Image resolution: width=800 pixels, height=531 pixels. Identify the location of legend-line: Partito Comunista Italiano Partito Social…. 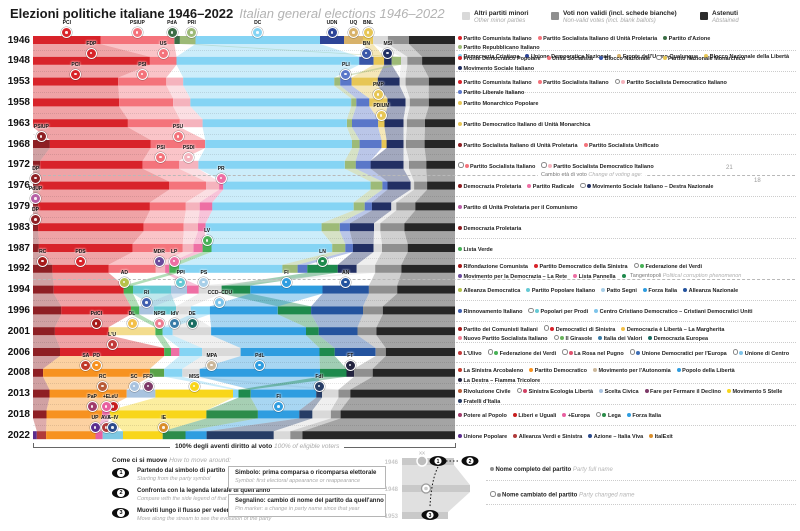
(627, 86).